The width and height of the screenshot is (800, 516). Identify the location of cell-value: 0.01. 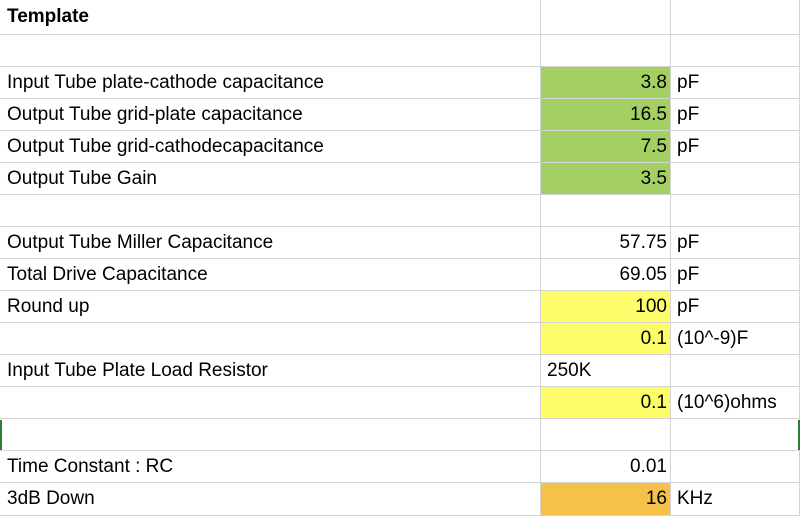
(606, 467).